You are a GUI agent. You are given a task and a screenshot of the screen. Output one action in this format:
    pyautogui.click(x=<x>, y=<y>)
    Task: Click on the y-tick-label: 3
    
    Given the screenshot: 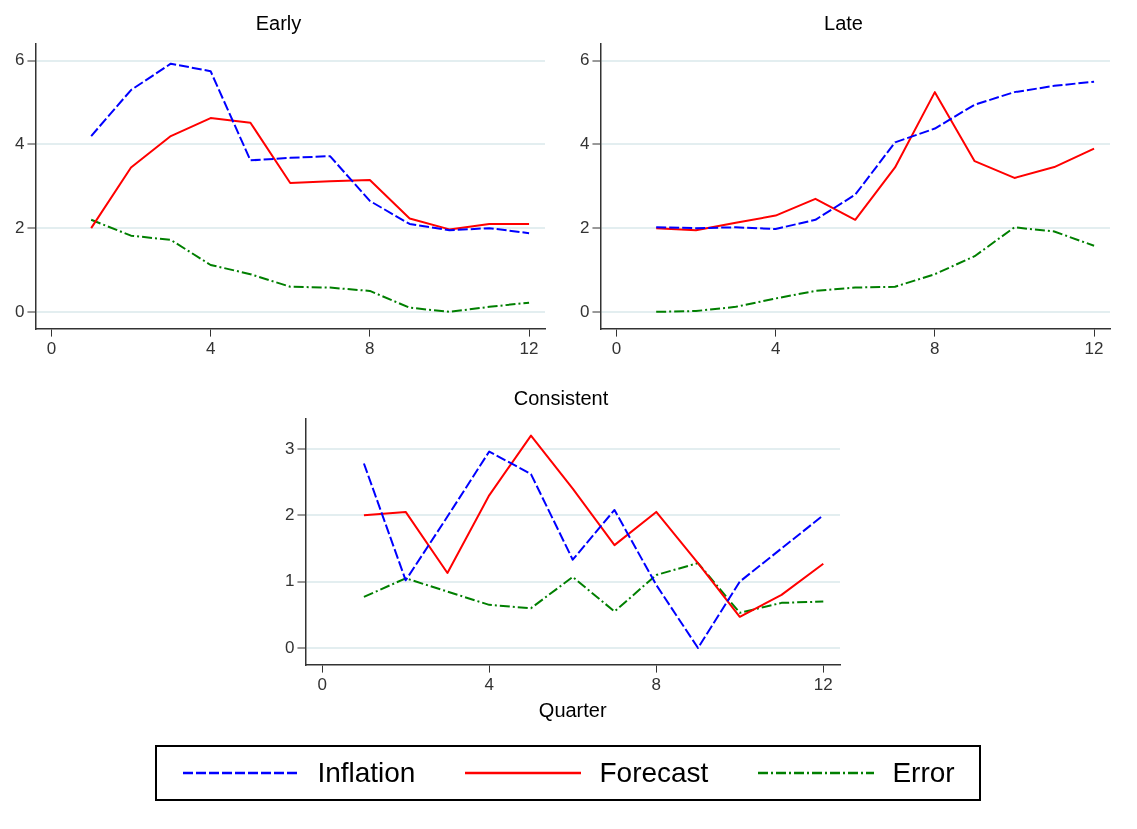 What is the action you would take?
    pyautogui.click(x=289, y=448)
    